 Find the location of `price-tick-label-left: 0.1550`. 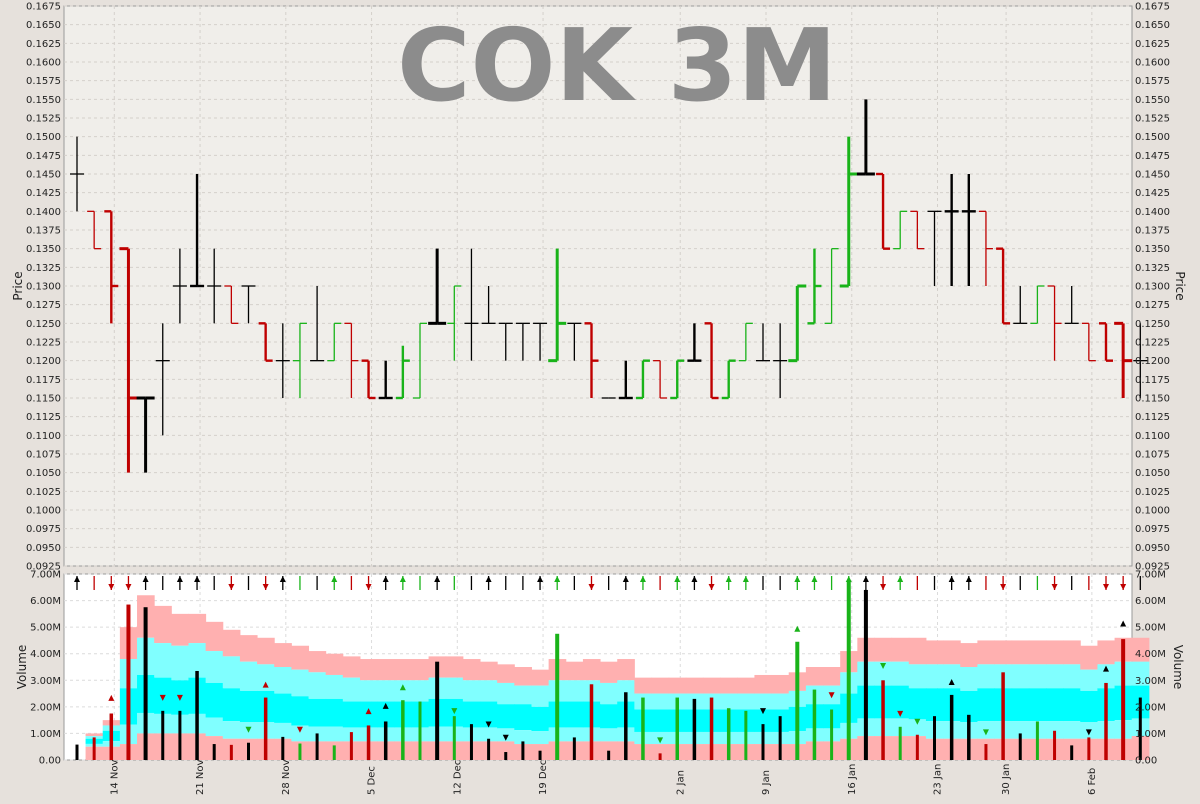

price-tick-label-left: 0.1550 is located at coordinates (43, 100).